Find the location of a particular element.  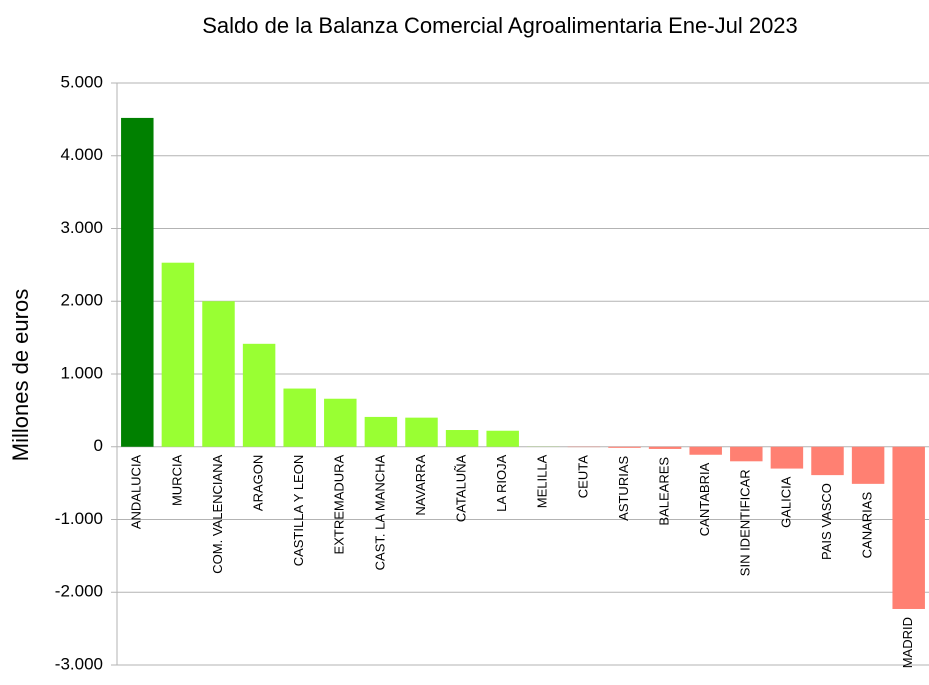

y-axis-title: Millones de euros is located at coordinates (20, 375).